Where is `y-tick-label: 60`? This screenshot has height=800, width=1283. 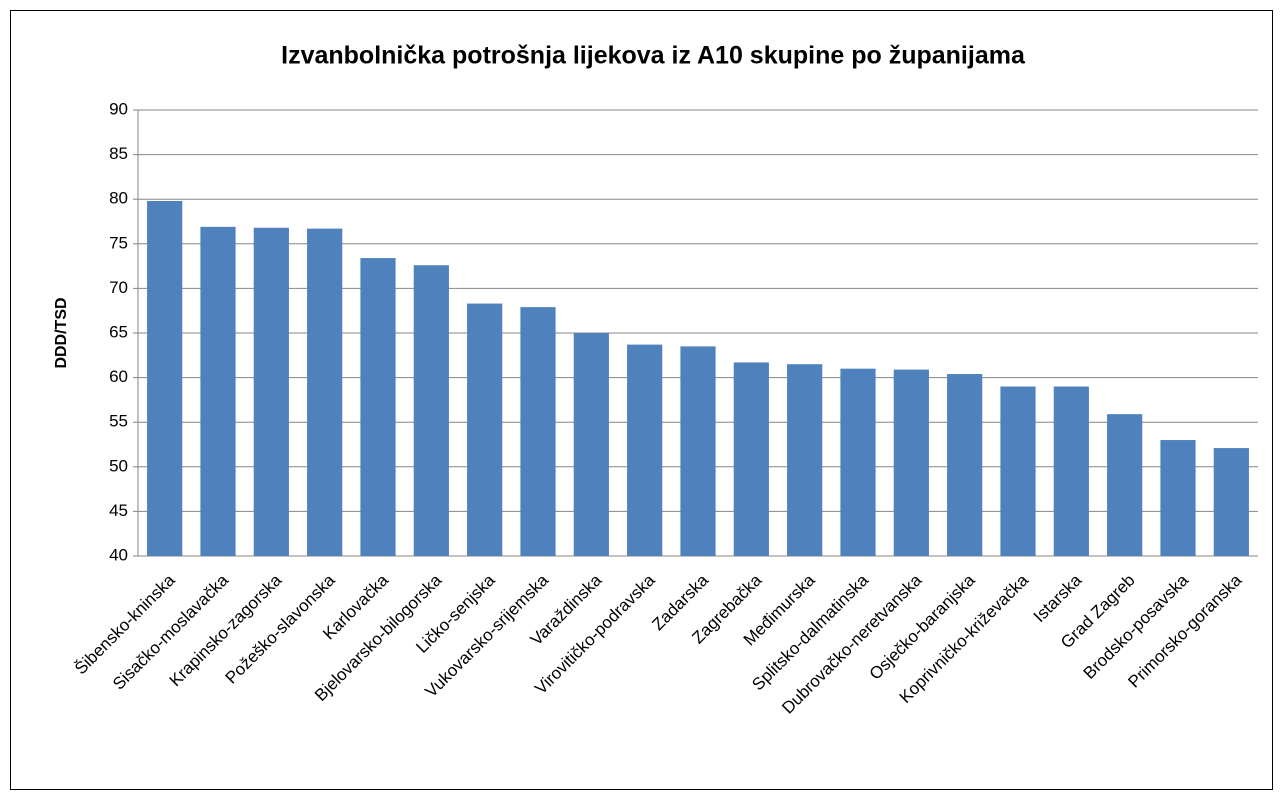
y-tick-label: 60 is located at coordinates (118, 376).